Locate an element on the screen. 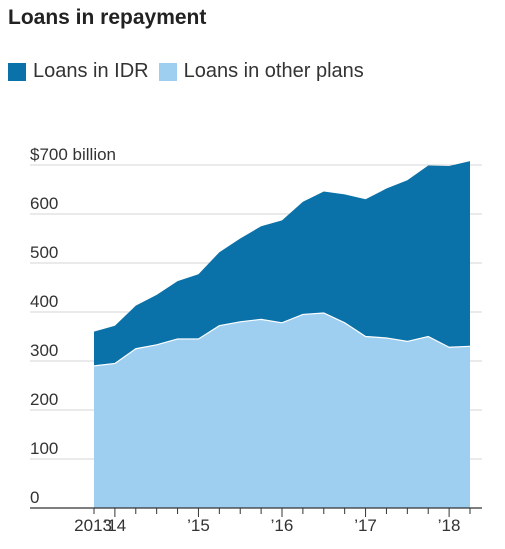 The image size is (505, 549). legend-swatch-other is located at coordinates (167, 71).